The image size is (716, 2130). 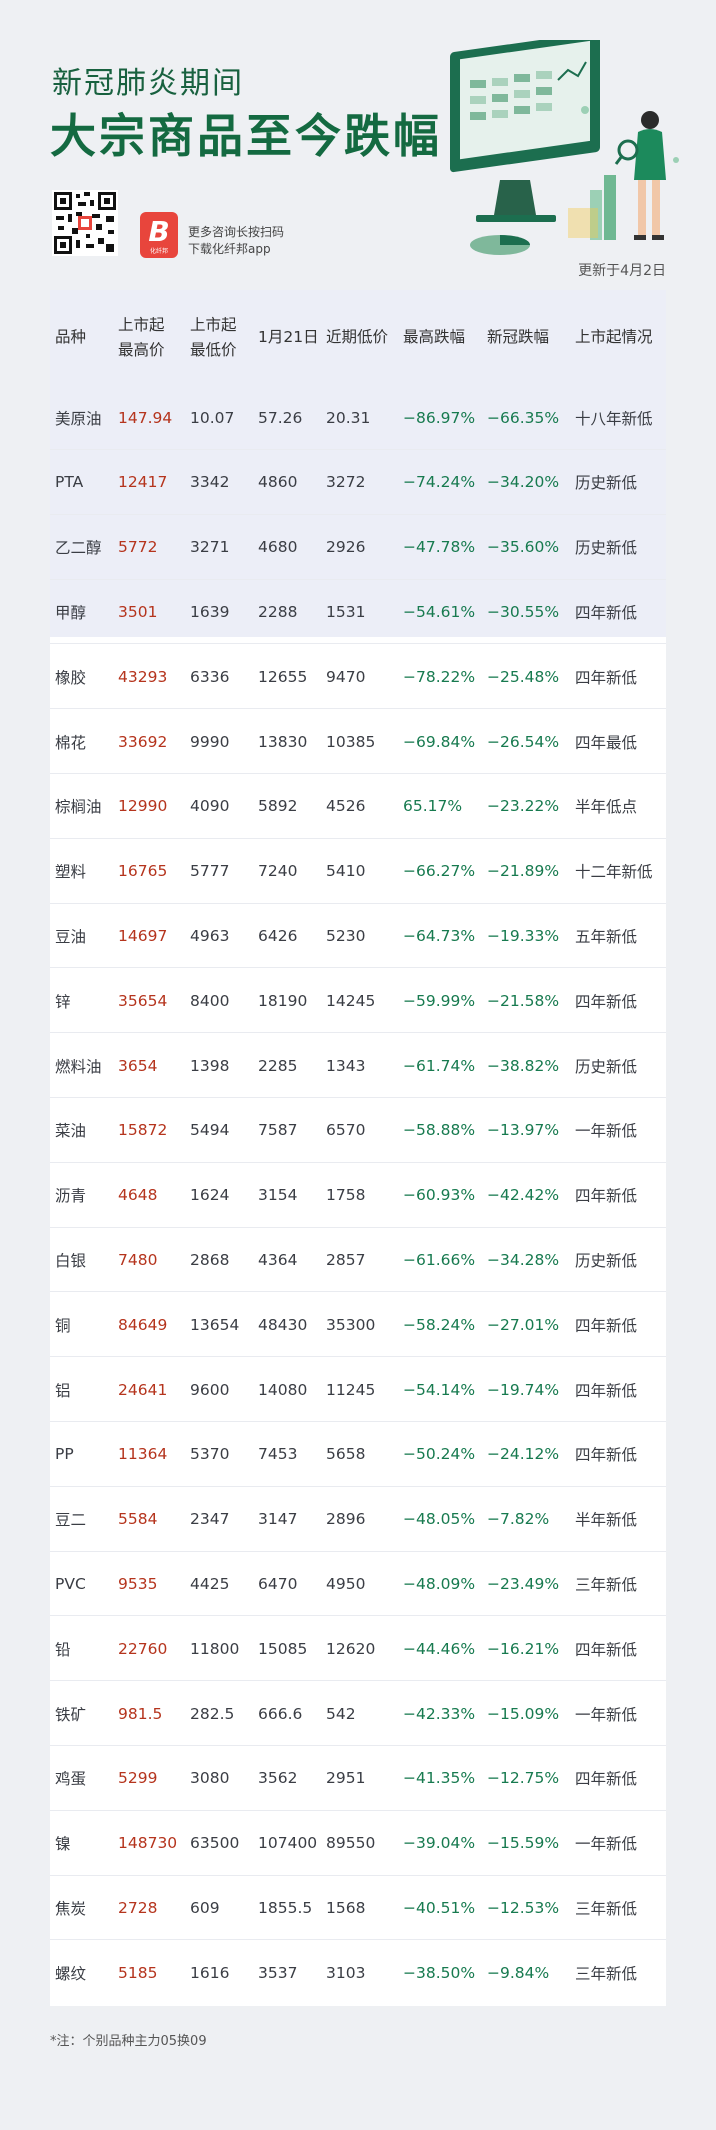 What do you see at coordinates (439, 741) in the screenshot?
I see `cell-max-drop: −69.84%` at bounding box center [439, 741].